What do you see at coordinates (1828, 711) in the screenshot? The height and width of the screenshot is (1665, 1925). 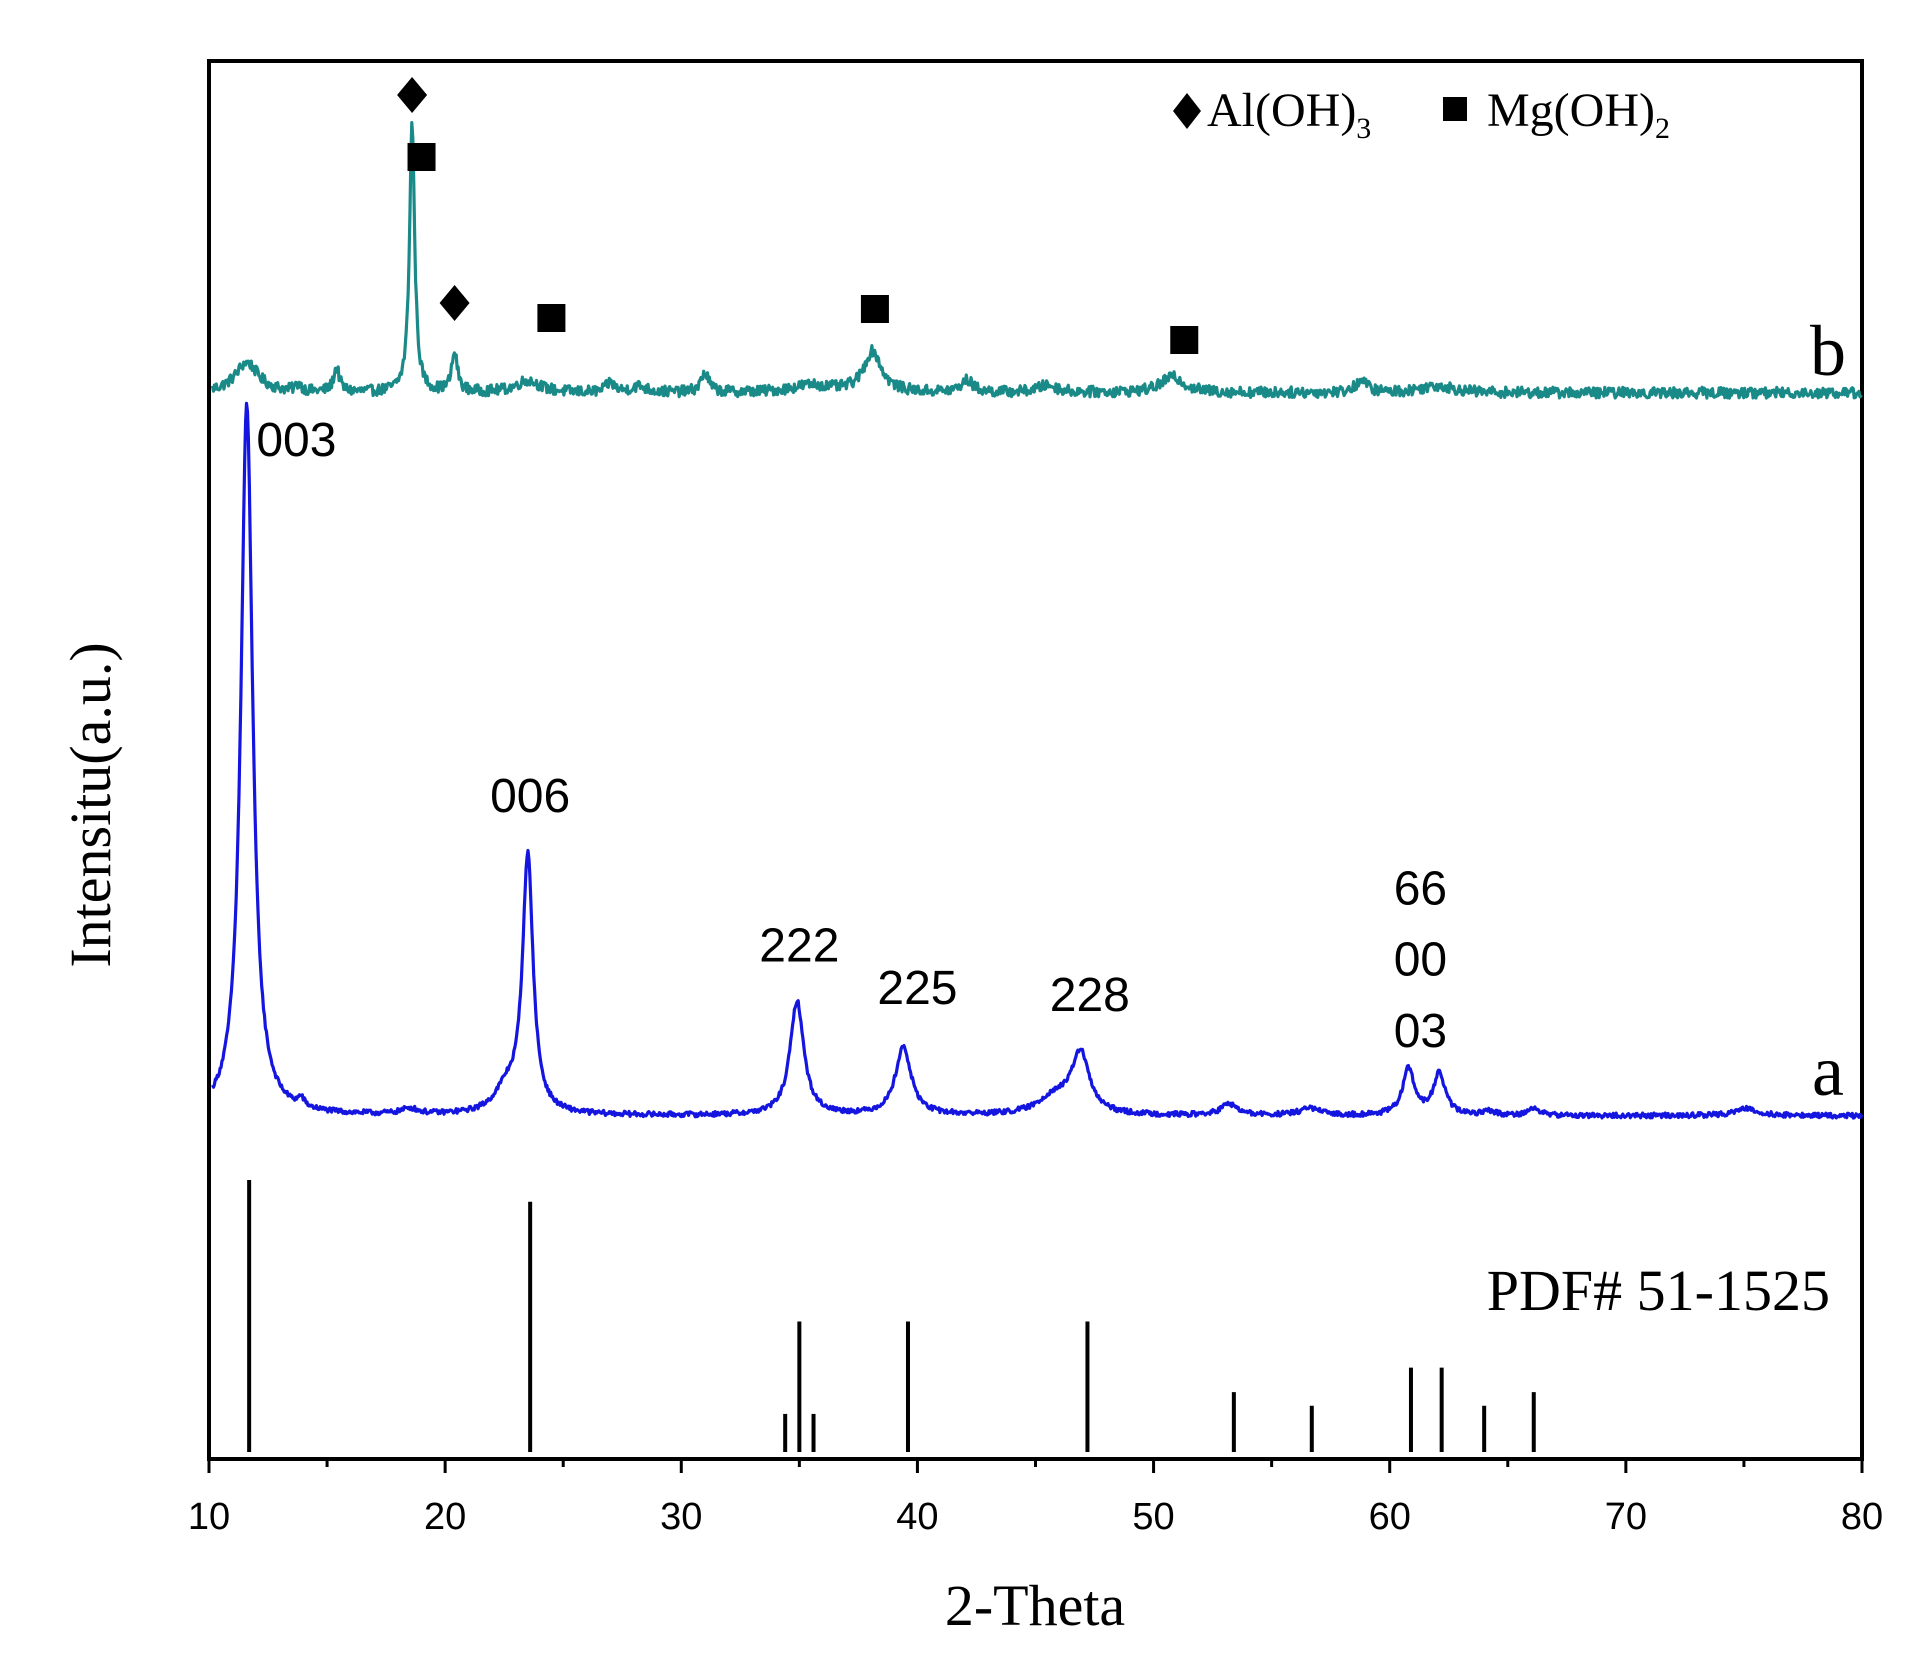 I see `series-labels: ba` at bounding box center [1828, 711].